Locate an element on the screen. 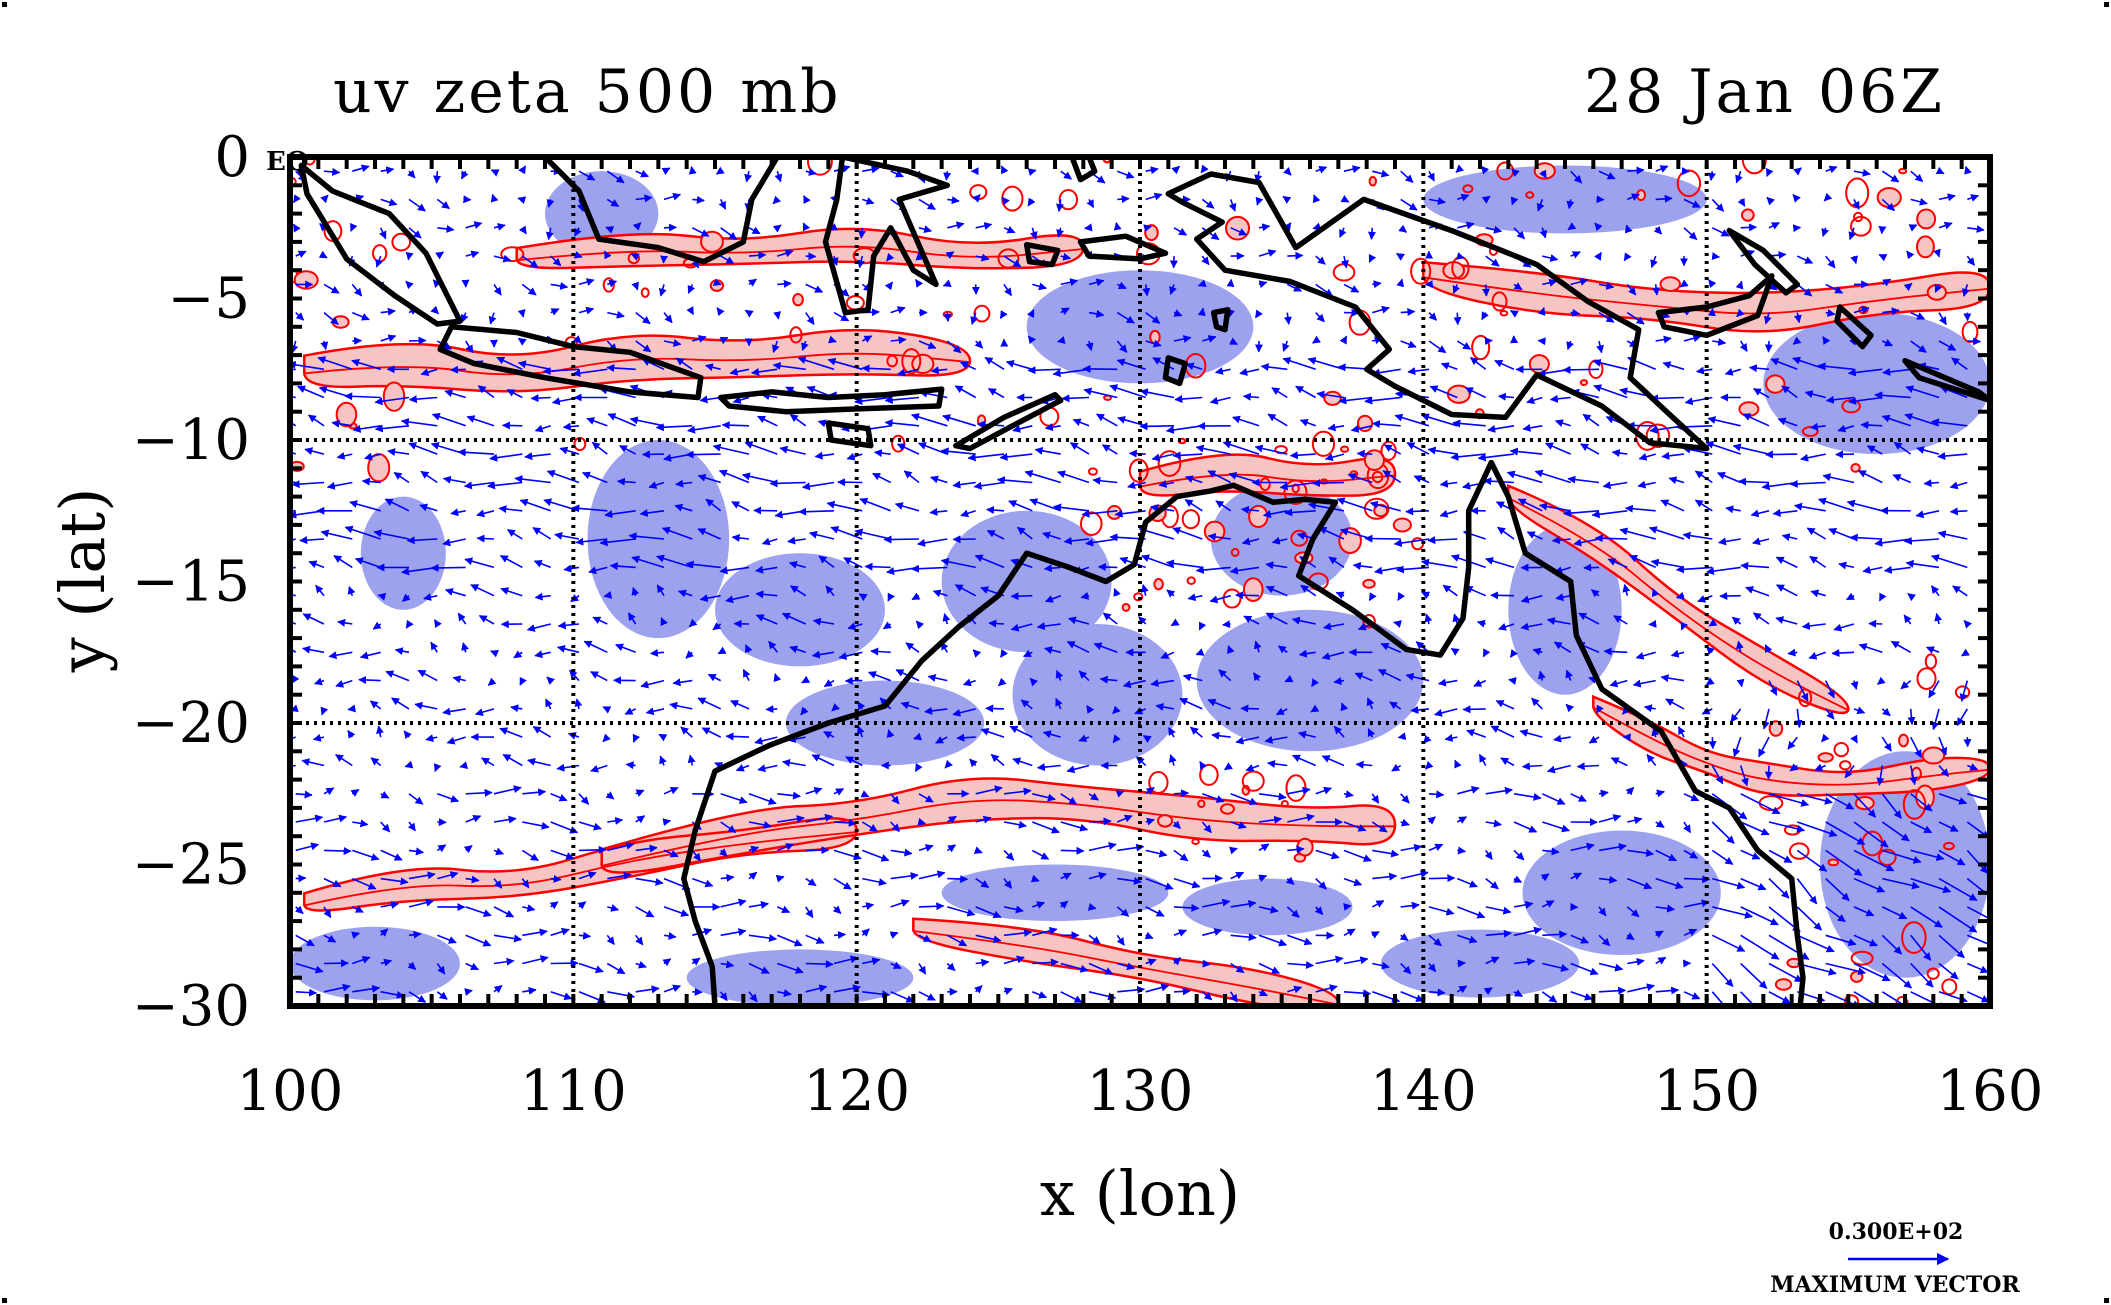 This screenshot has height=1305, width=2111. y-tick-label: −15 is located at coordinates (191, 582).